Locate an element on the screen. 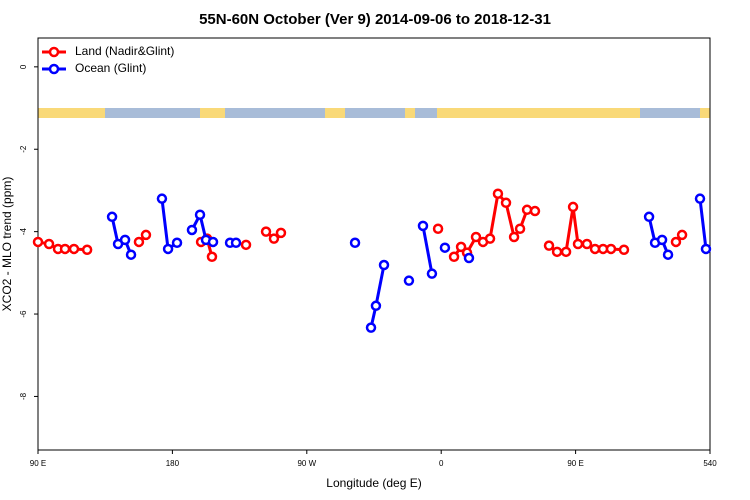 This screenshot has width=750, height=500. x-tick-label: 0 is located at coordinates (441, 463).